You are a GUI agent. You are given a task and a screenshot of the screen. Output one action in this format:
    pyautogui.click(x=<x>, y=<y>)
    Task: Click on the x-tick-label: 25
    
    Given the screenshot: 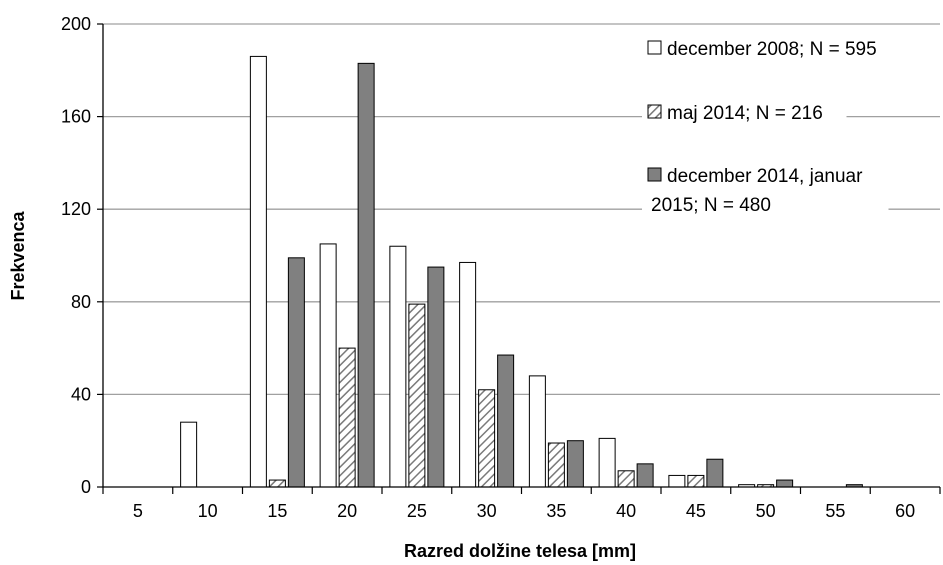 What is the action you would take?
    pyautogui.click(x=417, y=511)
    